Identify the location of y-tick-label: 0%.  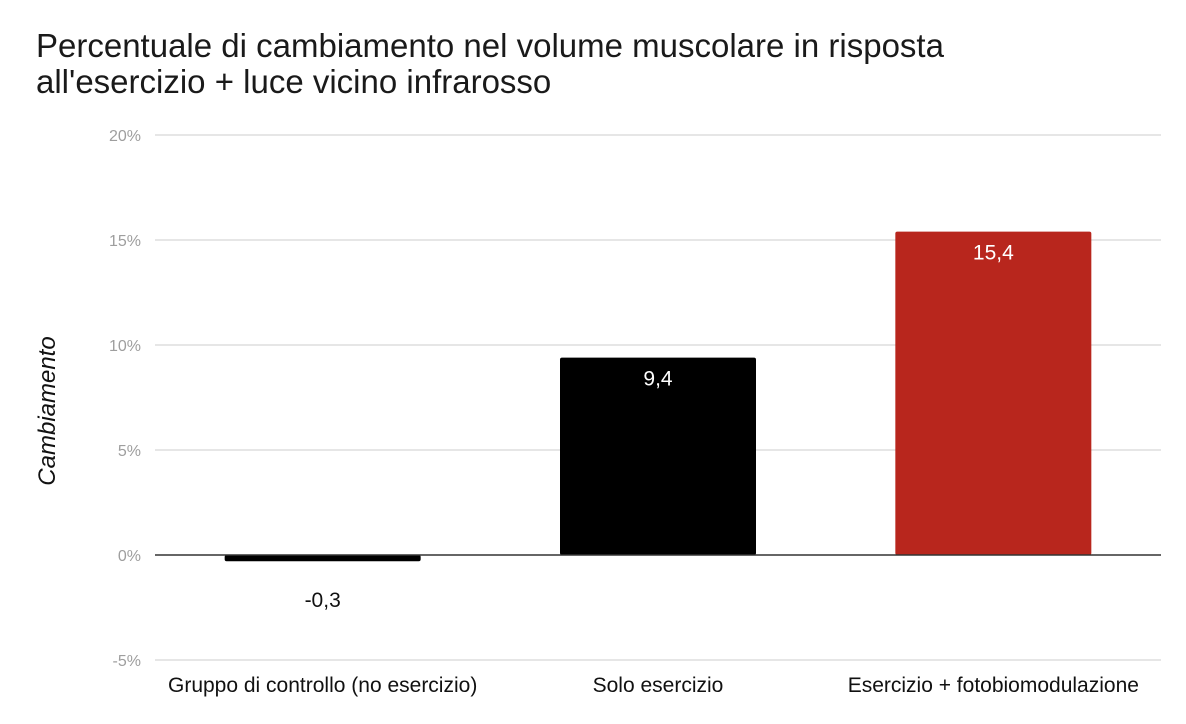
(129, 556).